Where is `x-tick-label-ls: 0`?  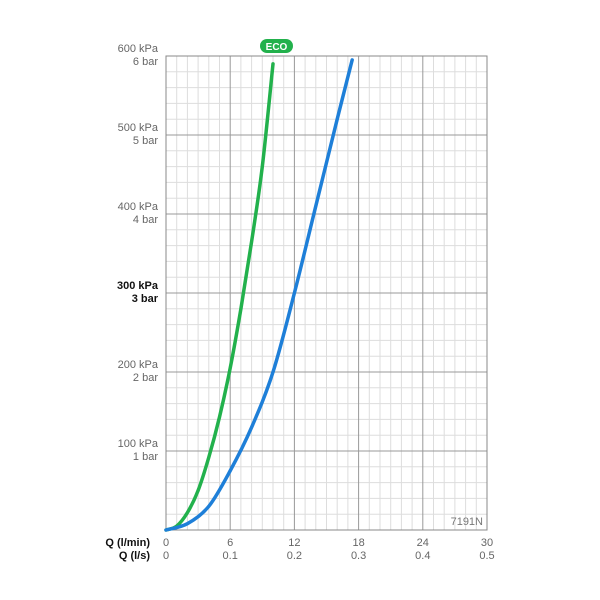
x-tick-label-ls: 0 is located at coordinates (166, 556).